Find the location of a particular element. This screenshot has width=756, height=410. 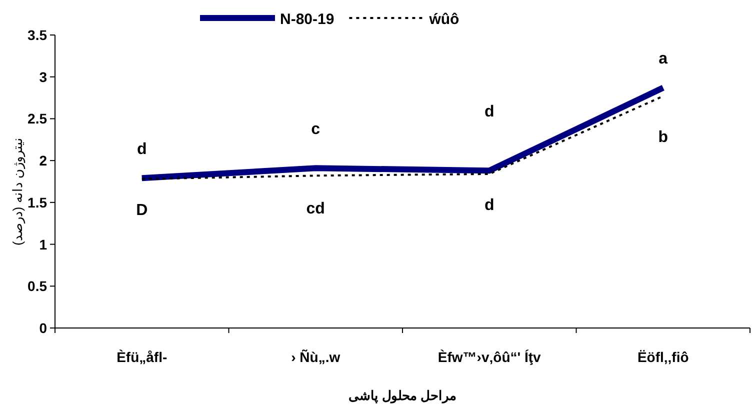

y-tick-label: 0.5 is located at coordinates (38, 286).